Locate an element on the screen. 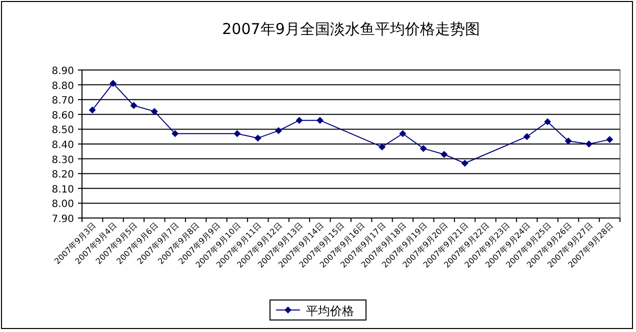  y-tick-label: 8.10 is located at coordinates (63, 190).